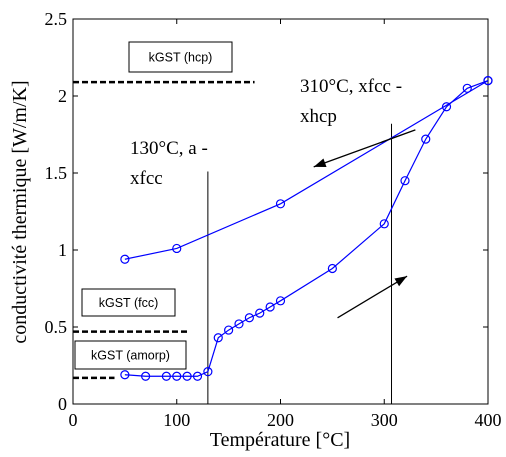  Describe the element at coordinates (351, 86) in the screenshot. I see `annotation-text: 310°C, xfcc -` at that location.